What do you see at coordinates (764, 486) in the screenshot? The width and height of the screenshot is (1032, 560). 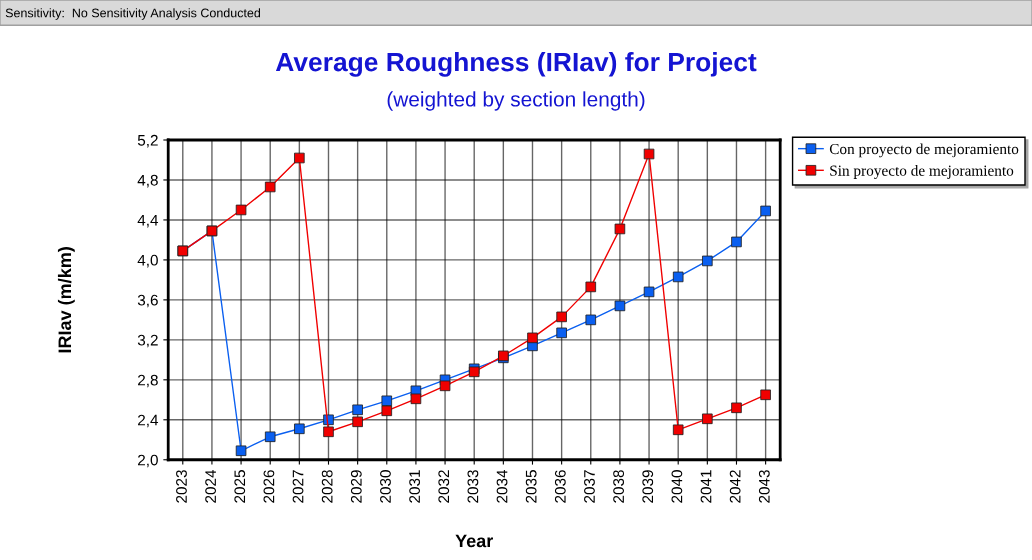 I see `x-tick-label: 2043` at bounding box center [764, 486].